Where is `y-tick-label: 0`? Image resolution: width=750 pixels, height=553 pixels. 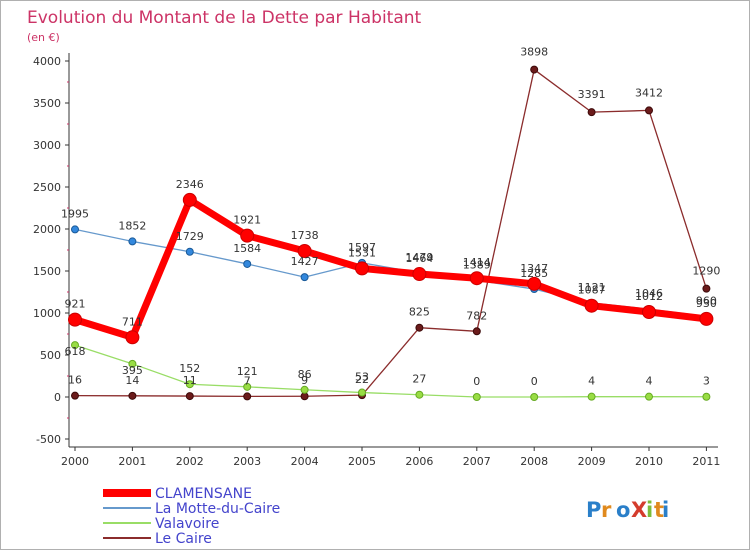 y-tick-label: 0 is located at coordinates (57, 397).